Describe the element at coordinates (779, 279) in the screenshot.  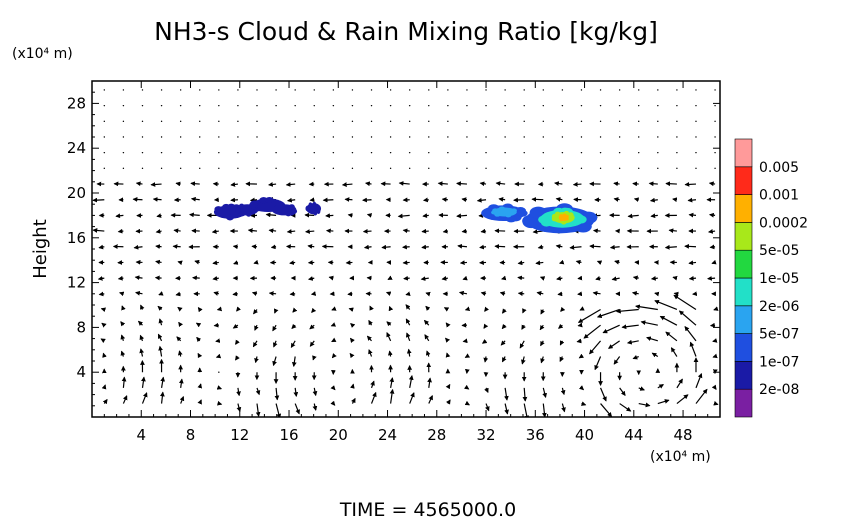
I see `colorbar-label: 1e-05` at that location.